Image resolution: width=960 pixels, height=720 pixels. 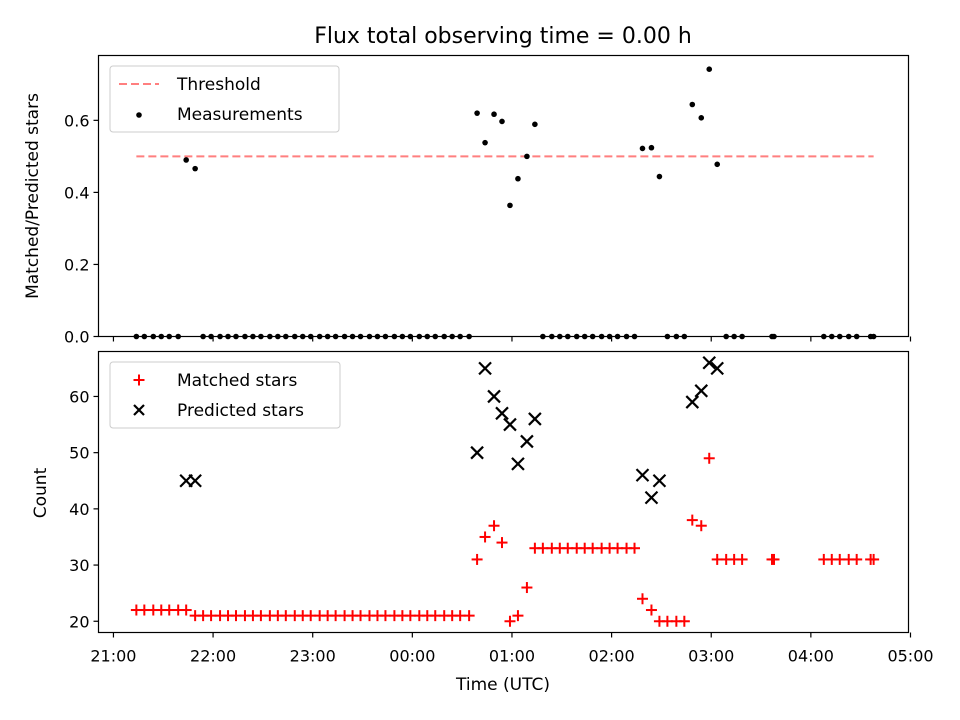 I want to click on bottom-y-tick-label-2: 40, so click(x=79, y=509).